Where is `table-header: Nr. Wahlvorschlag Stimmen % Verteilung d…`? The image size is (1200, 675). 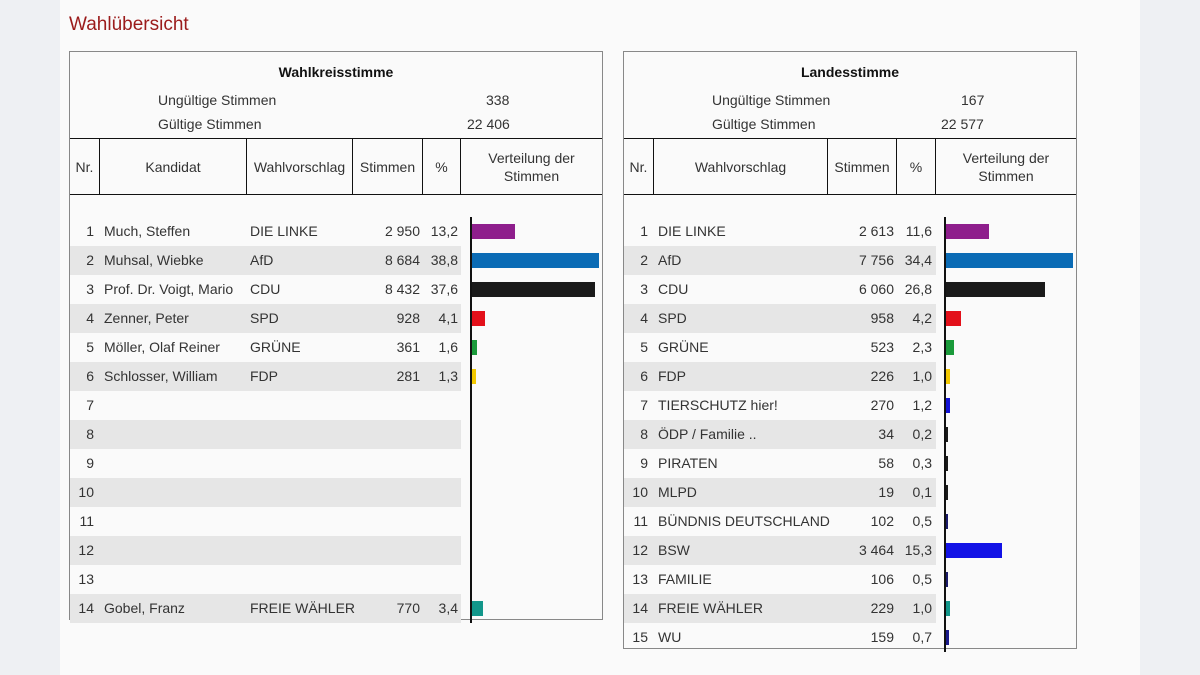
table-header: Nr. Wahlvorschlag Stimmen % Verteilung d… is located at coordinates (850, 166).